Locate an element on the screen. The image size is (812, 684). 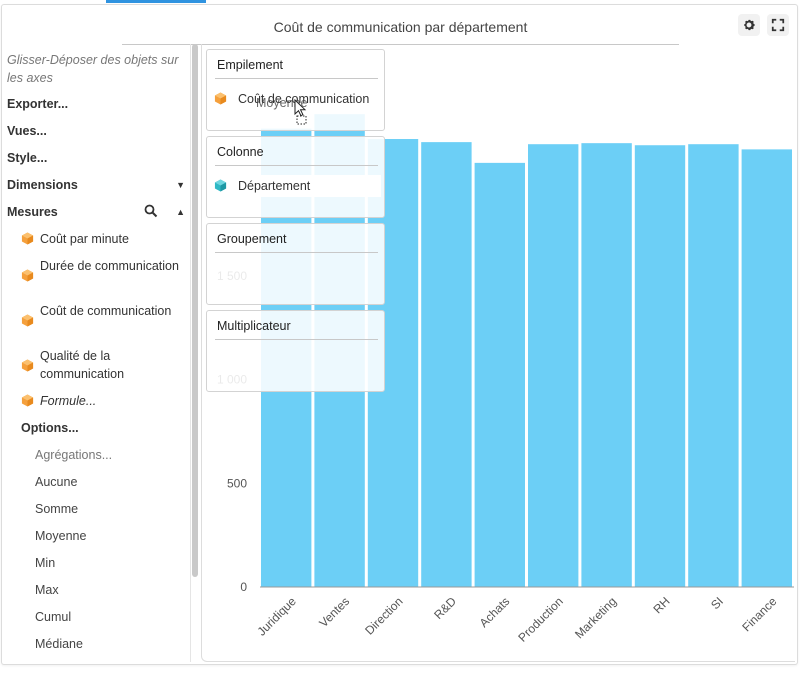
measure-label: Coût par minute is located at coordinates (84, 239).